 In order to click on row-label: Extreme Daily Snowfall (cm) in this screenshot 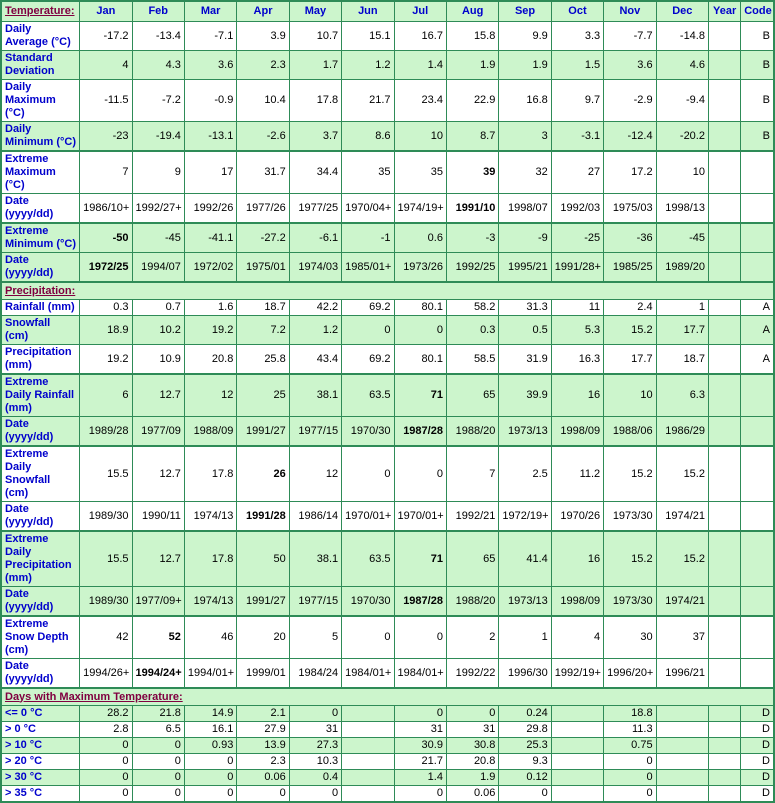, I will do `click(40, 473)`.